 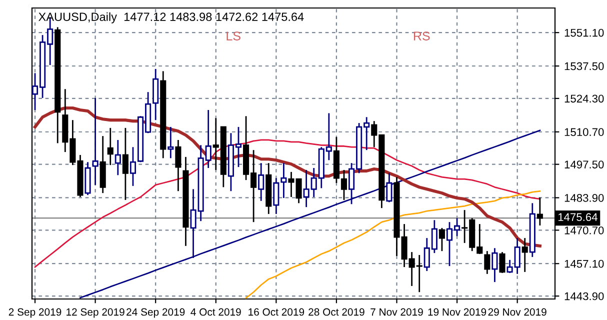 What do you see at coordinates (584, 230) in the screenshot?
I see `y-tick-label: 1470.70` at bounding box center [584, 230].